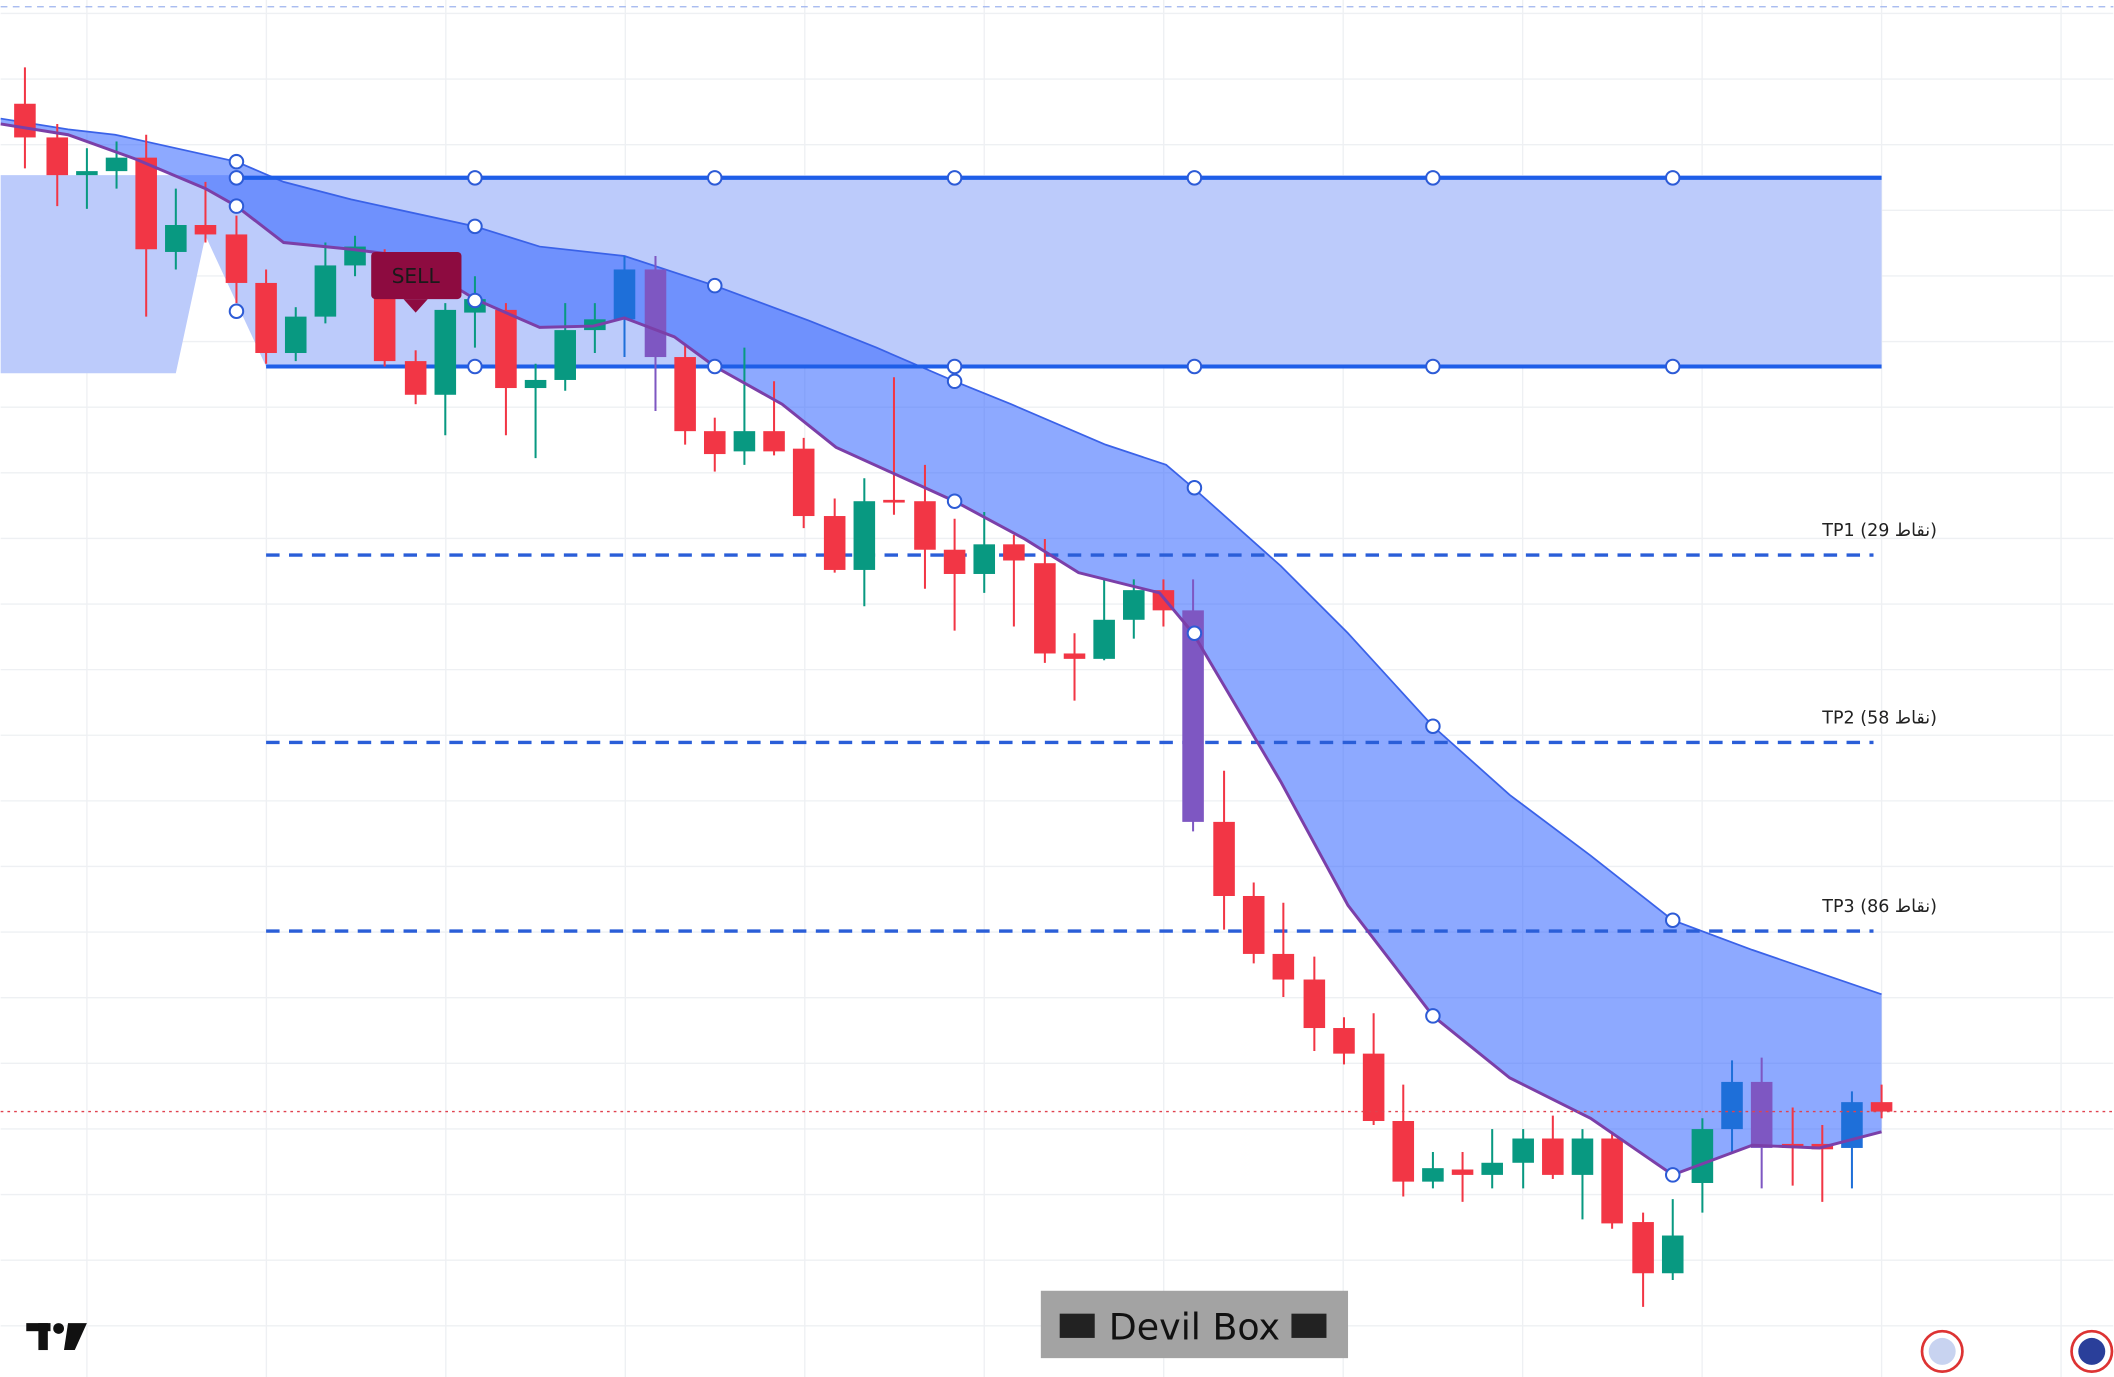 The width and height of the screenshot is (2114, 1377). I want to click on watermark-label: Devil Box, so click(1194, 1326).